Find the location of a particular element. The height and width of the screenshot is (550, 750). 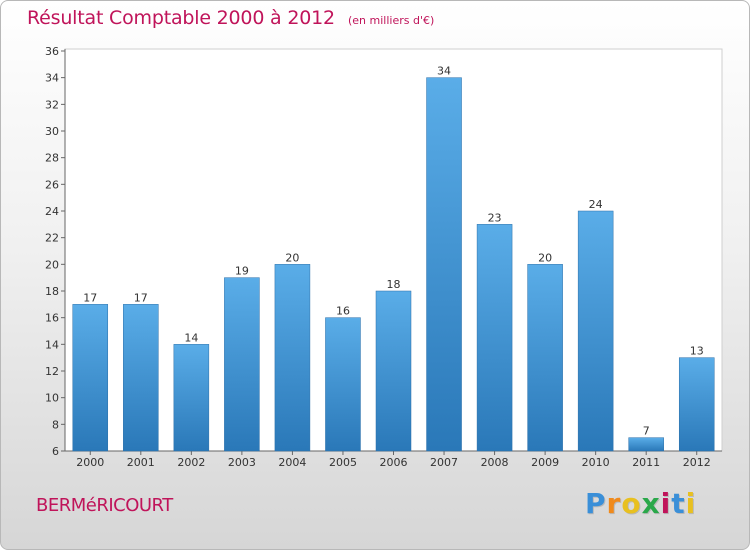

x-tick-label: 2005 is located at coordinates (343, 462).